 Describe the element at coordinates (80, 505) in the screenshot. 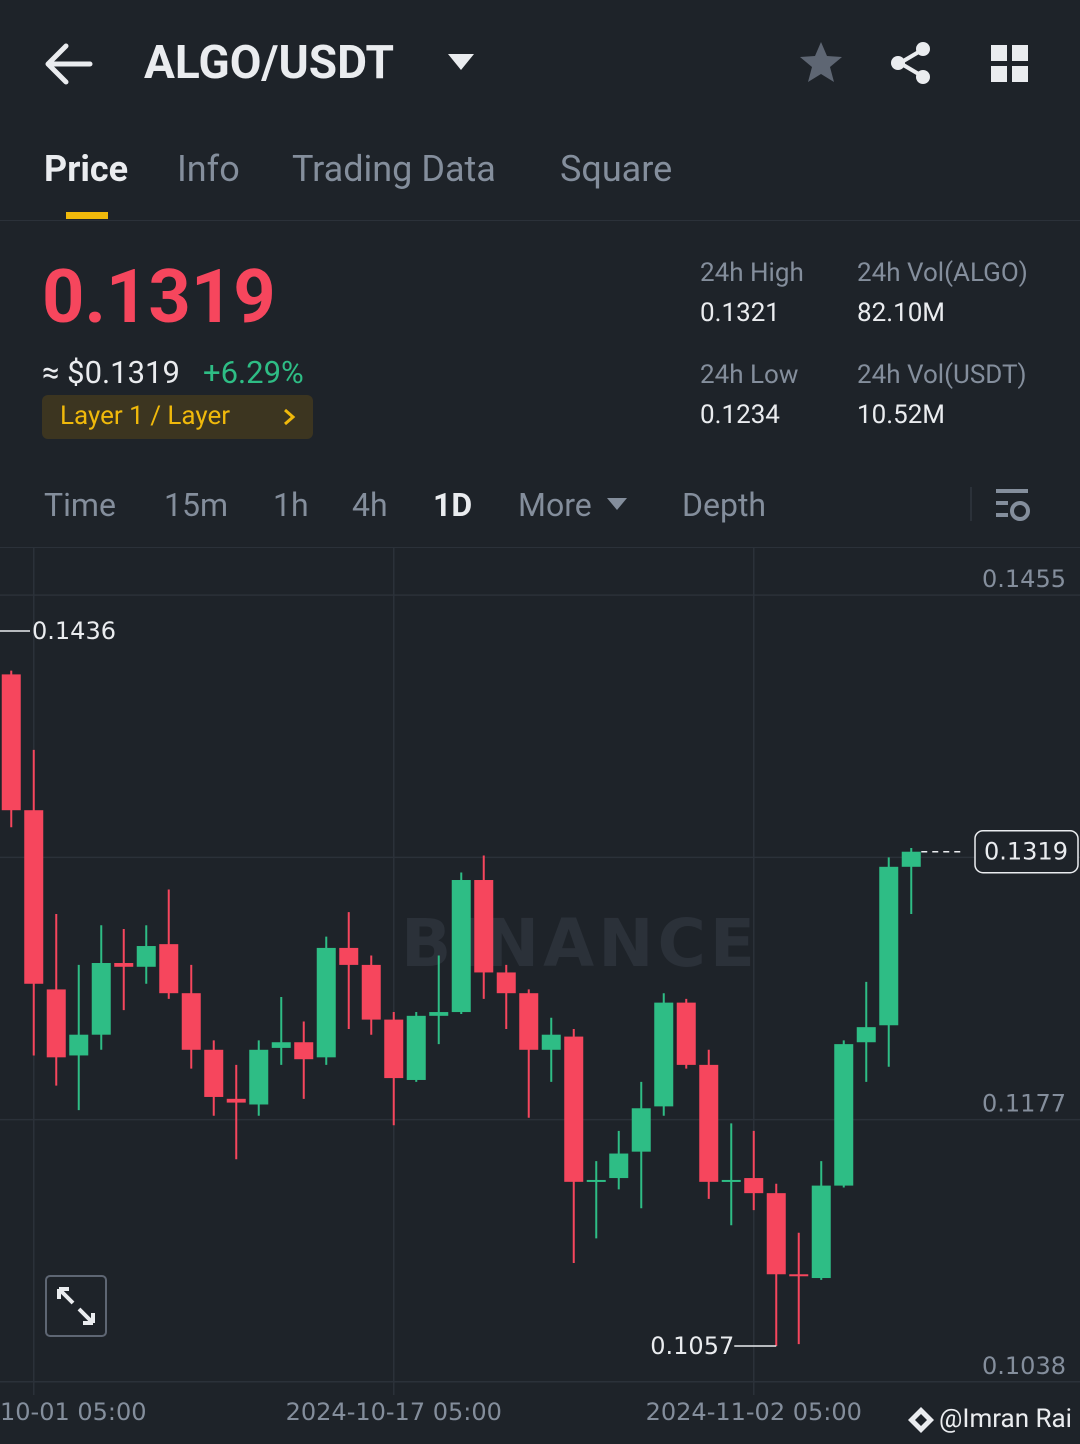

I see `interval-option: Time` at that location.